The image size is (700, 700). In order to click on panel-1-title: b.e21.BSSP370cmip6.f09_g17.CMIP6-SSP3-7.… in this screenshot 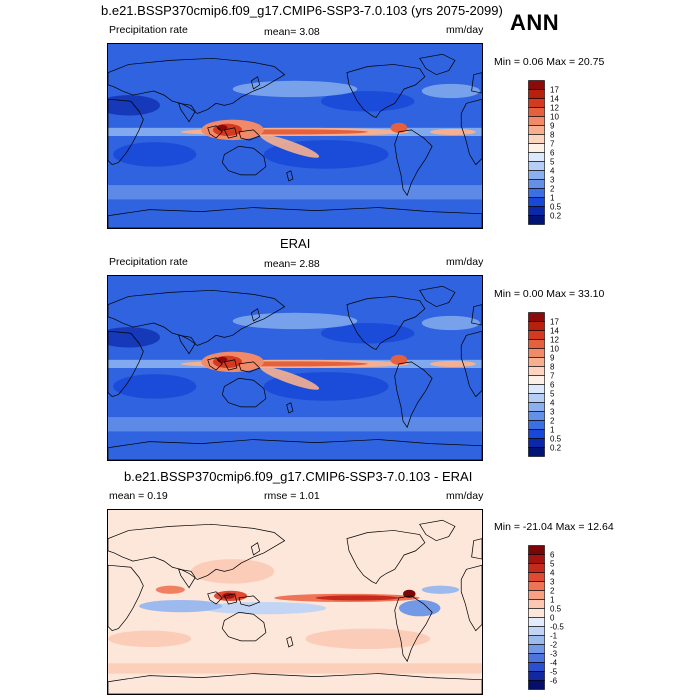, I will do `click(302, 10)`.